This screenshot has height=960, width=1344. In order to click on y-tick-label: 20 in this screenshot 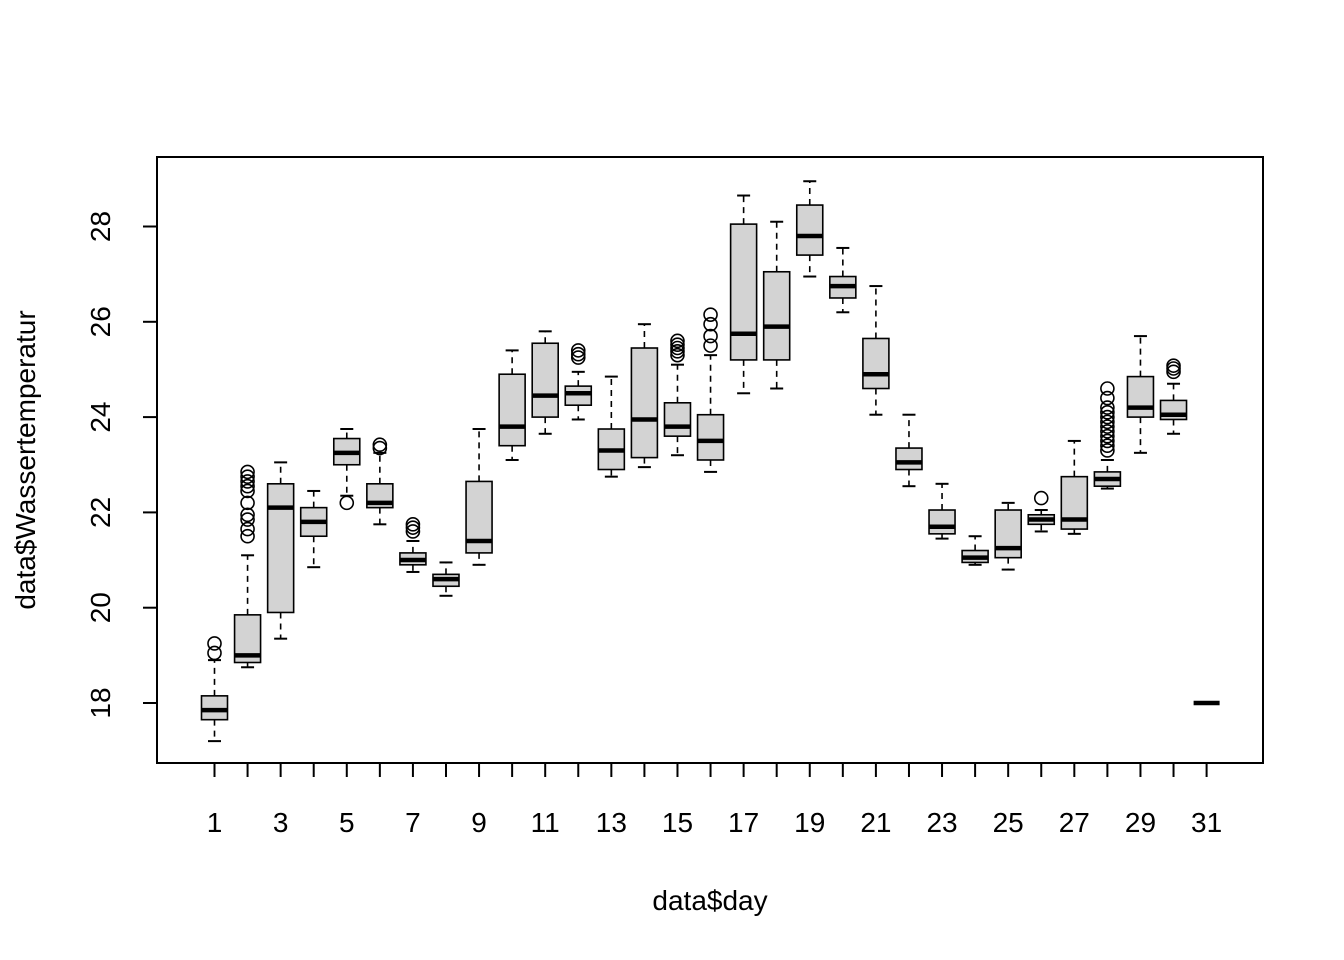, I will do `click(100, 607)`.